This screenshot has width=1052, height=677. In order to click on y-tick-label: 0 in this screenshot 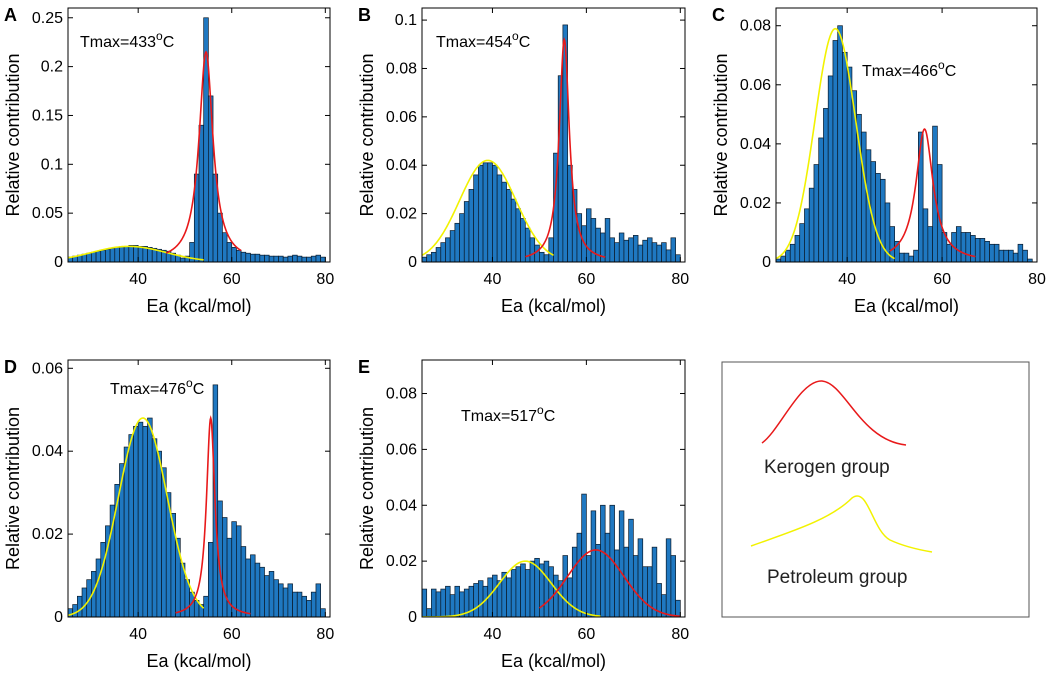, I will do `click(766, 262)`.